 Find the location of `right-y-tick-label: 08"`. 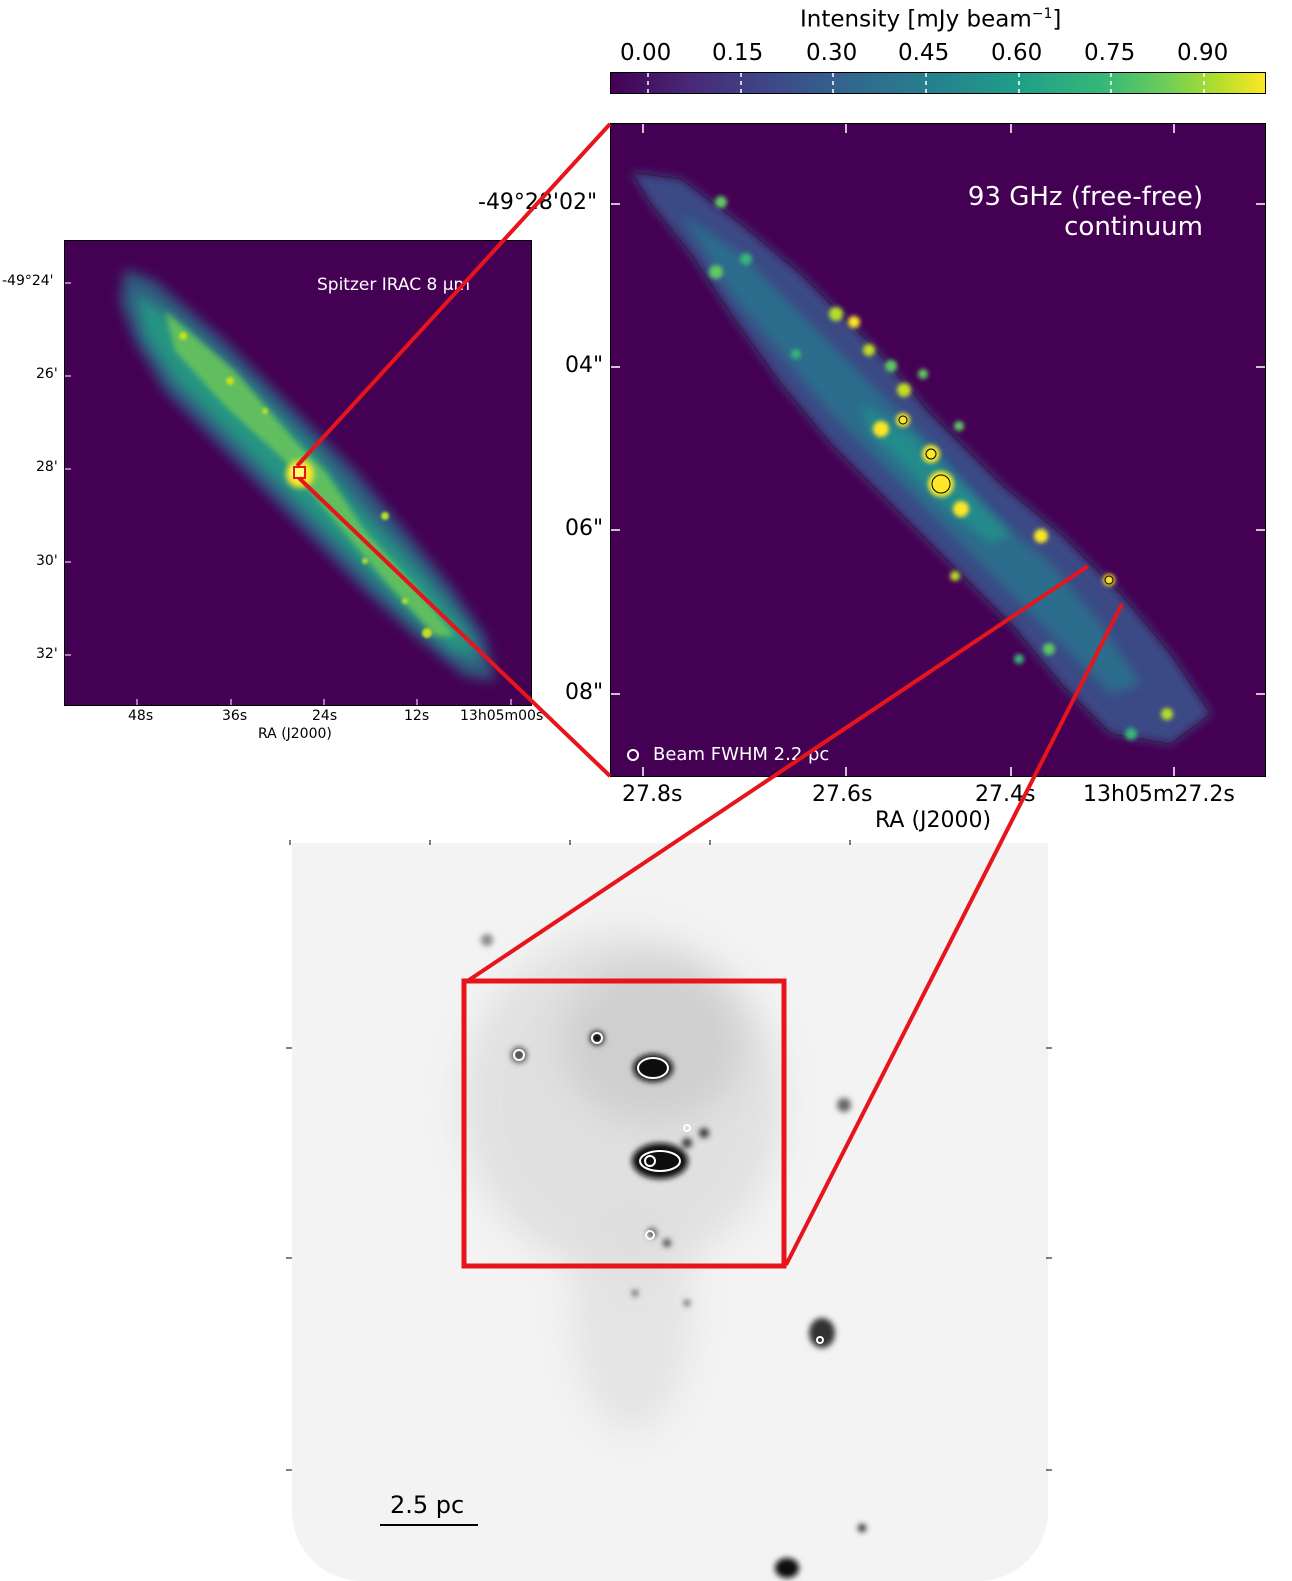

right-y-tick-label: 08" is located at coordinates (584, 692).